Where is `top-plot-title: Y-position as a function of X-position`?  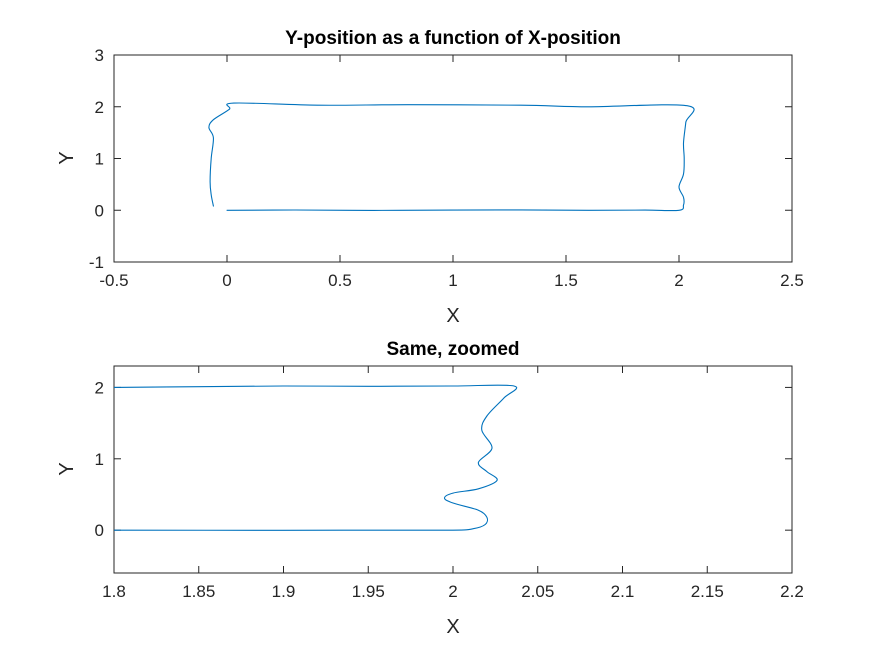 top-plot-title: Y-position as a function of X-position is located at coordinates (453, 38).